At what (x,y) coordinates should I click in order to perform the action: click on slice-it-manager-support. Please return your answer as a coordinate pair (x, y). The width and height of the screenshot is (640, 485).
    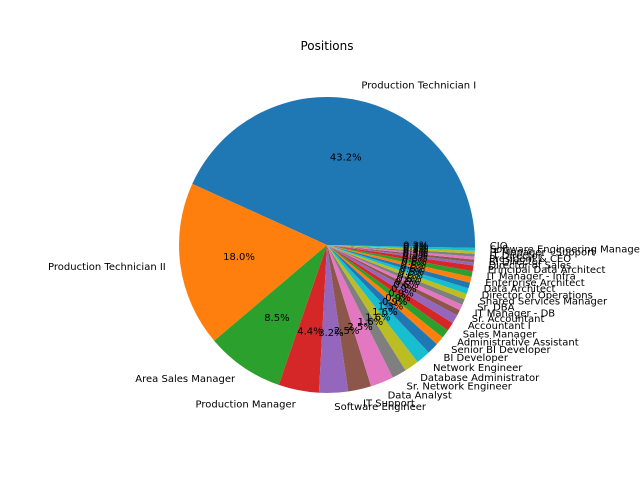
    Looking at the image, I should click on (401, 249).